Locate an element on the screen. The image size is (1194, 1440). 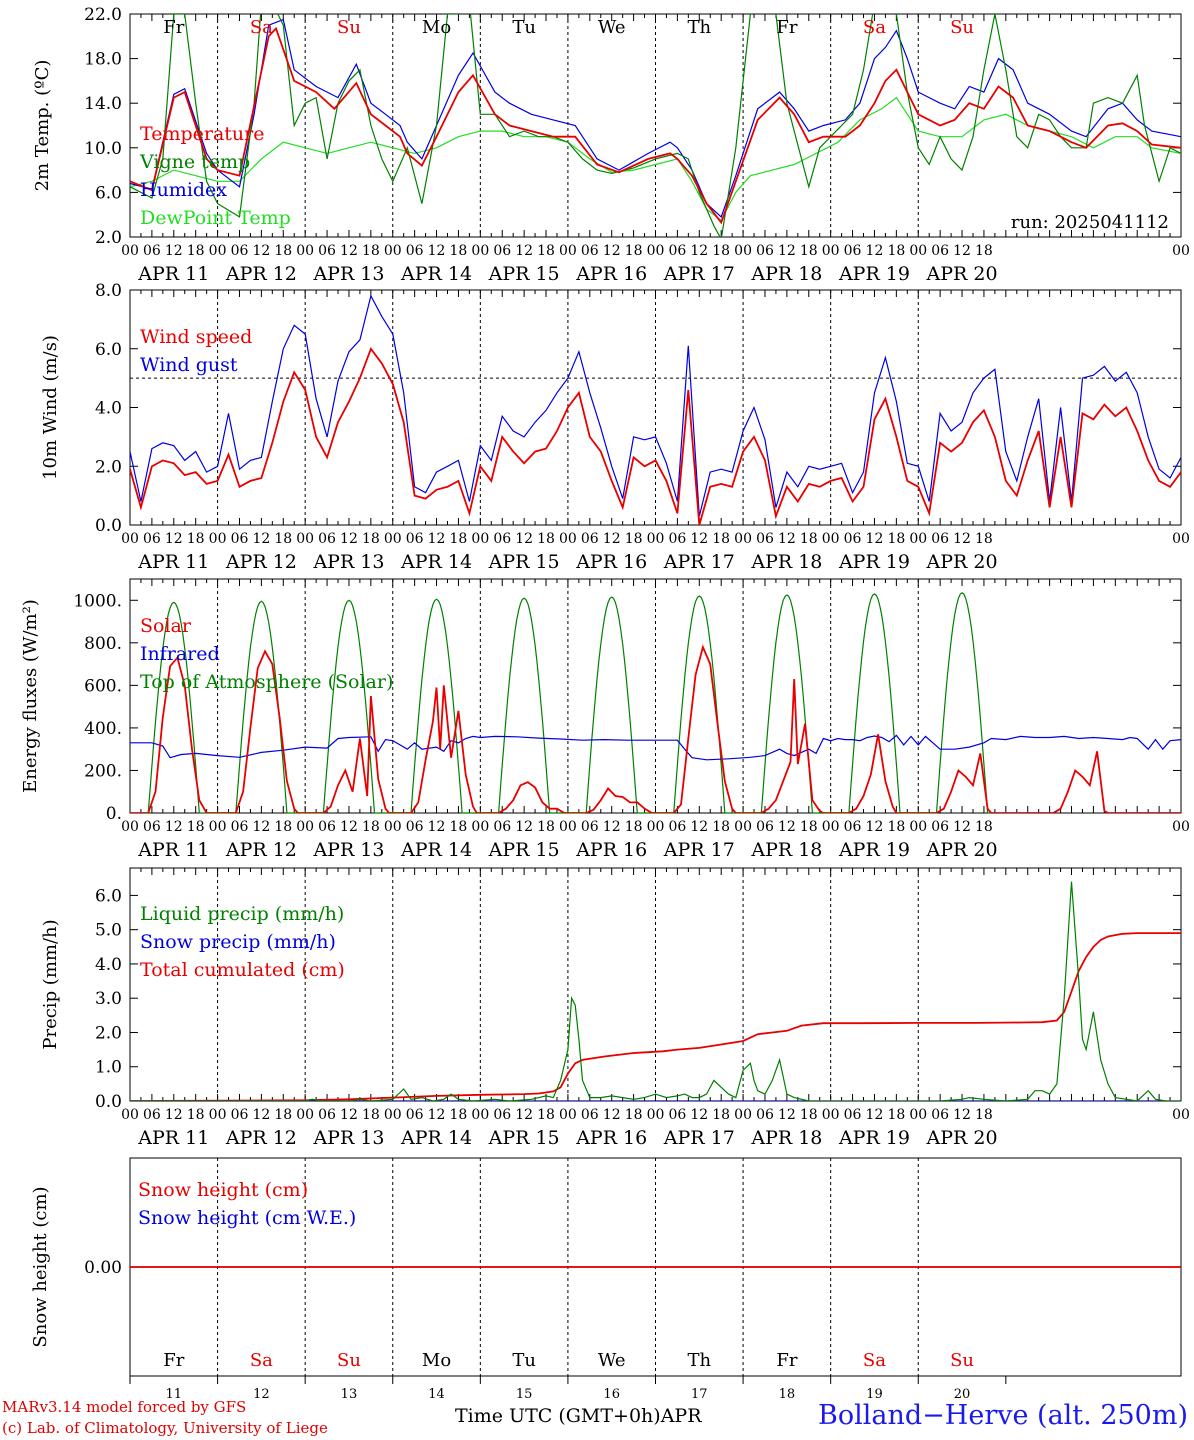
legend-entry: Snow precip (mm/h) is located at coordinates (238, 942).